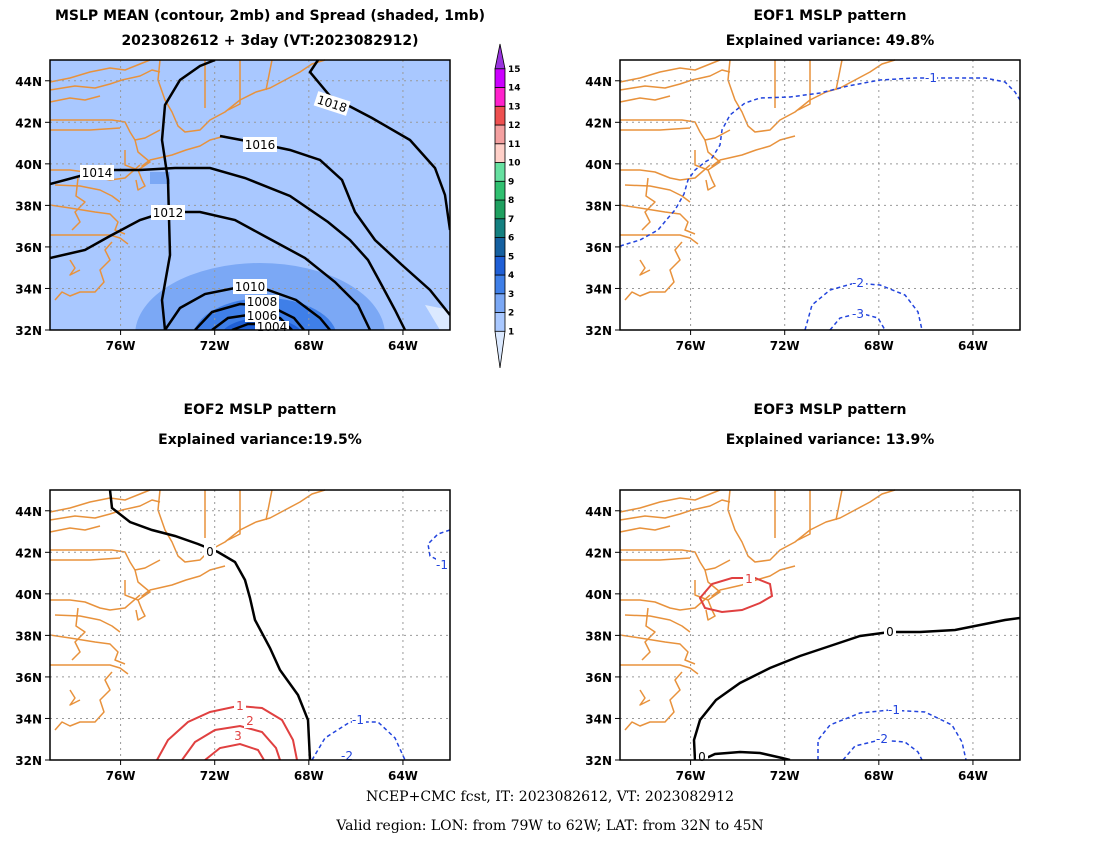 The height and width of the screenshot is (850, 1100). I want to click on panel3-coastline, so click(187, 610).